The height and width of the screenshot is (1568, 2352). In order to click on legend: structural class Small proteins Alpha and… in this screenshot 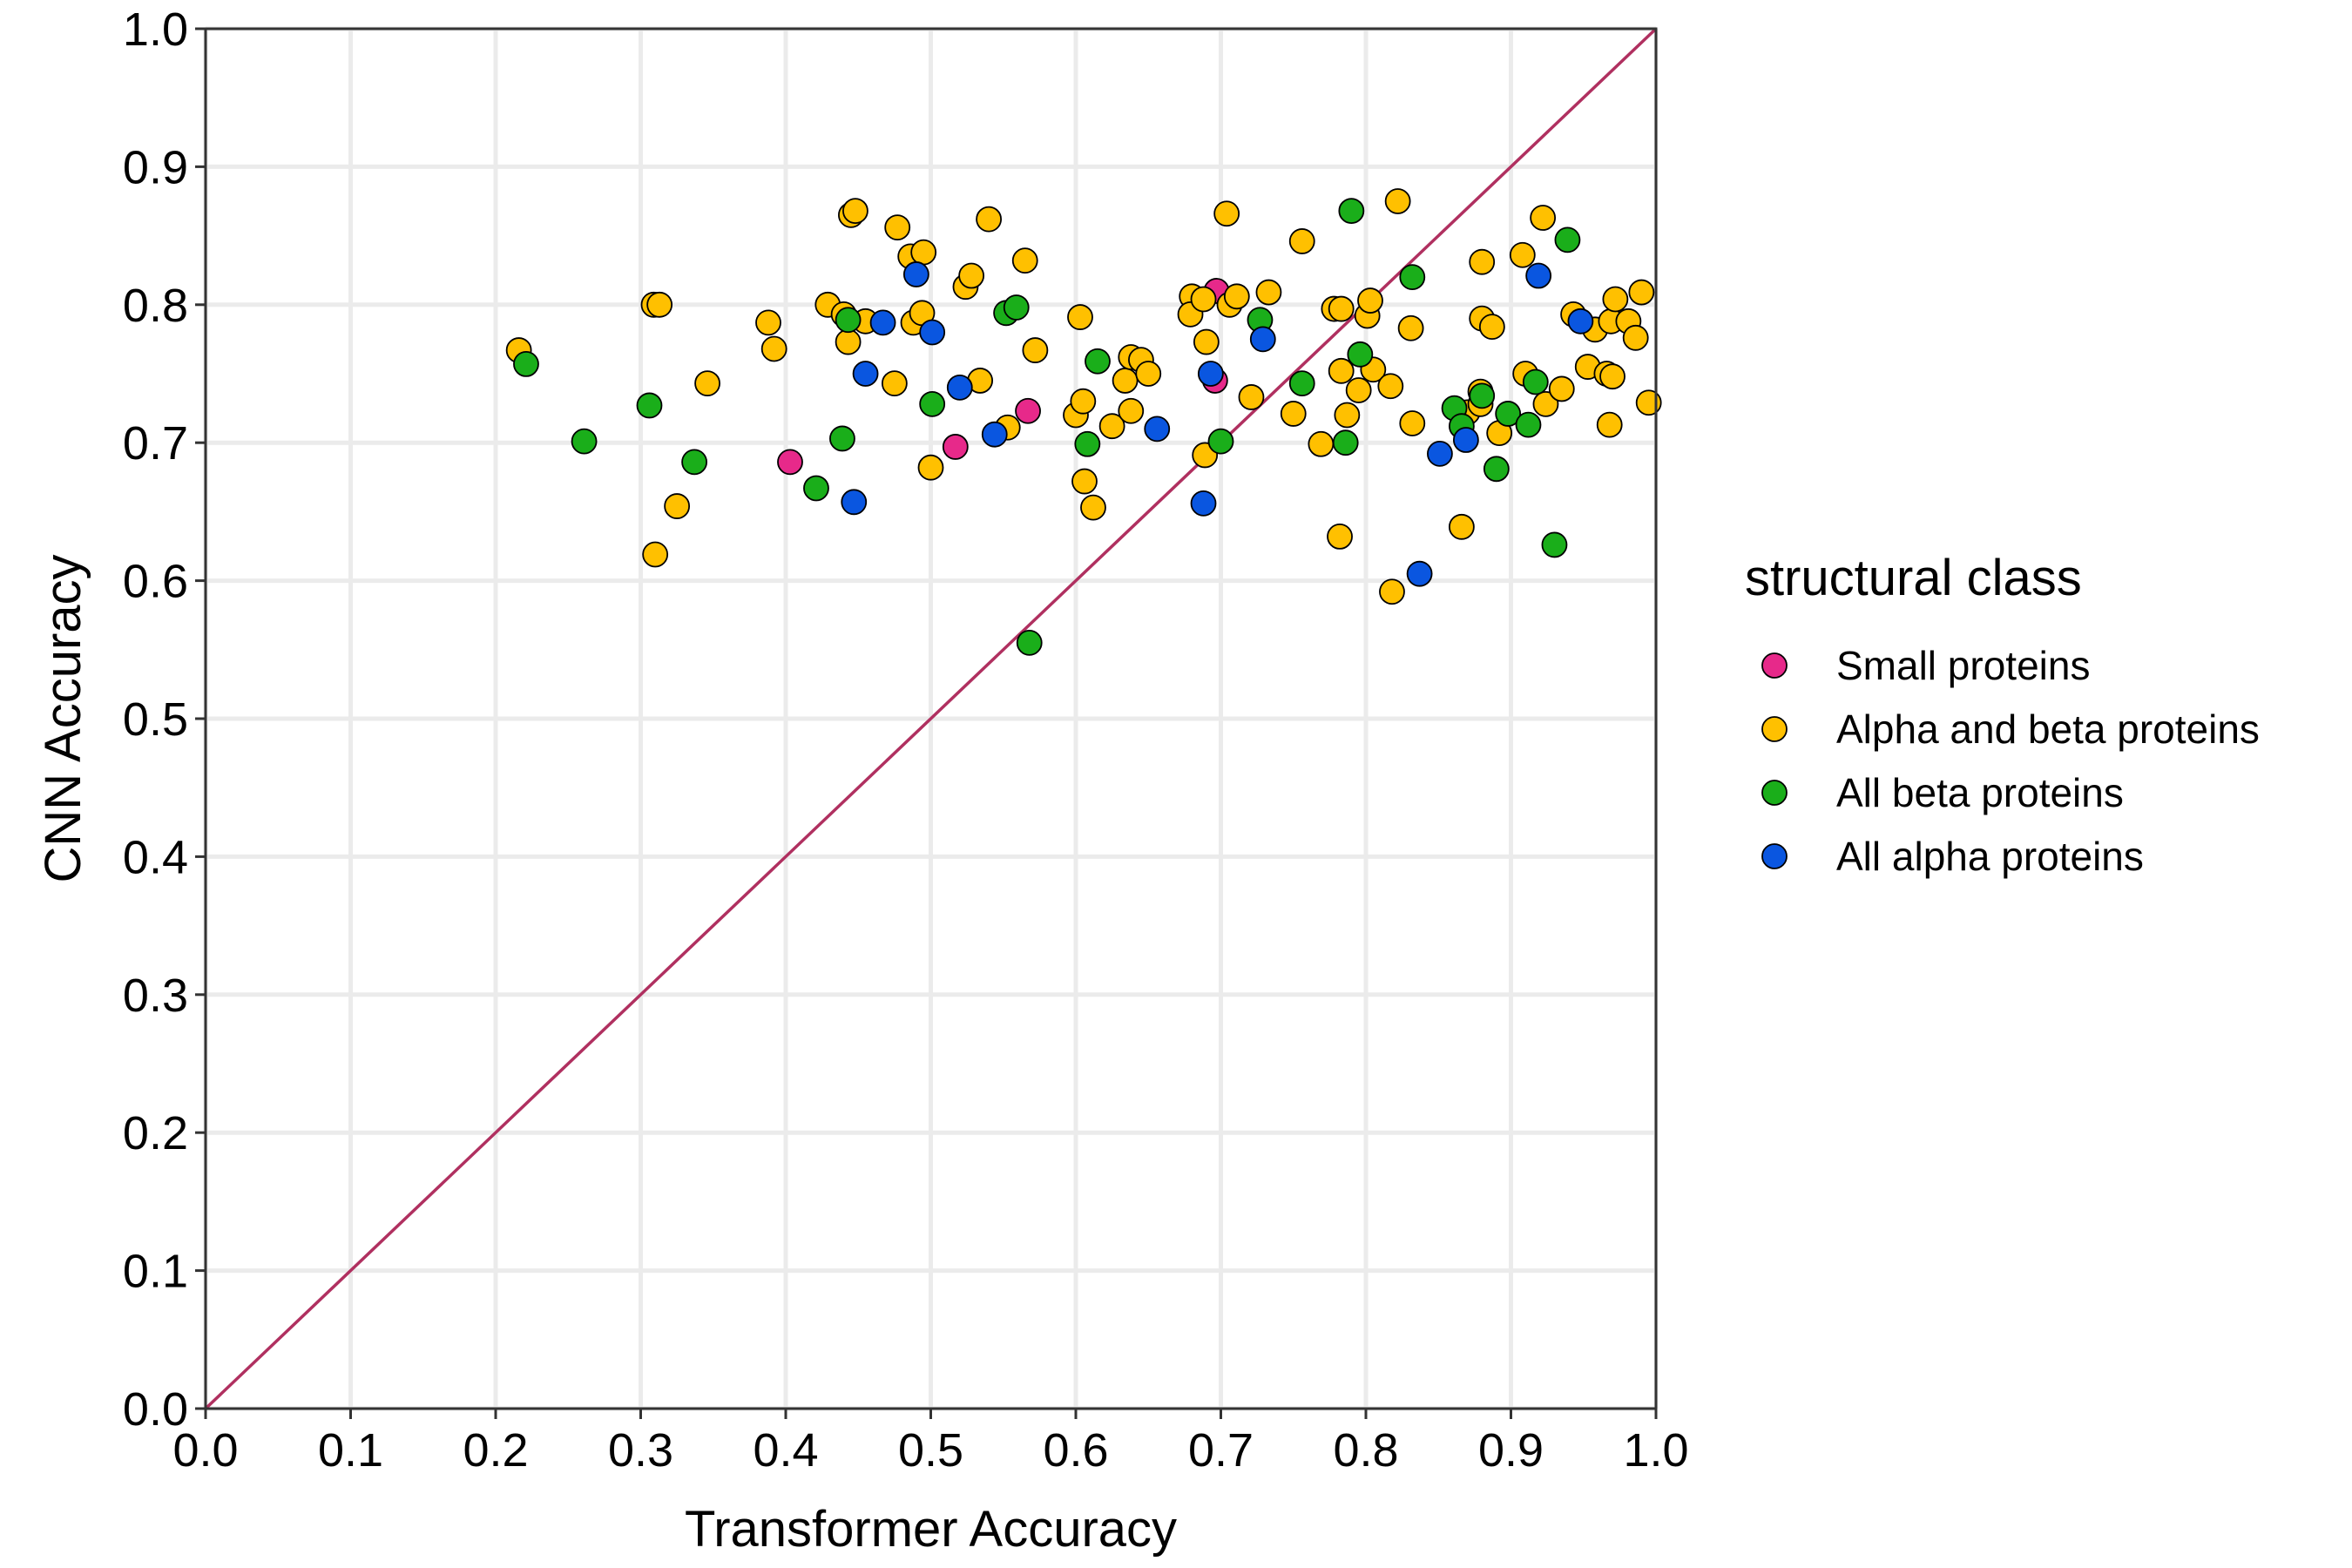, I will do `click(2003, 714)`.